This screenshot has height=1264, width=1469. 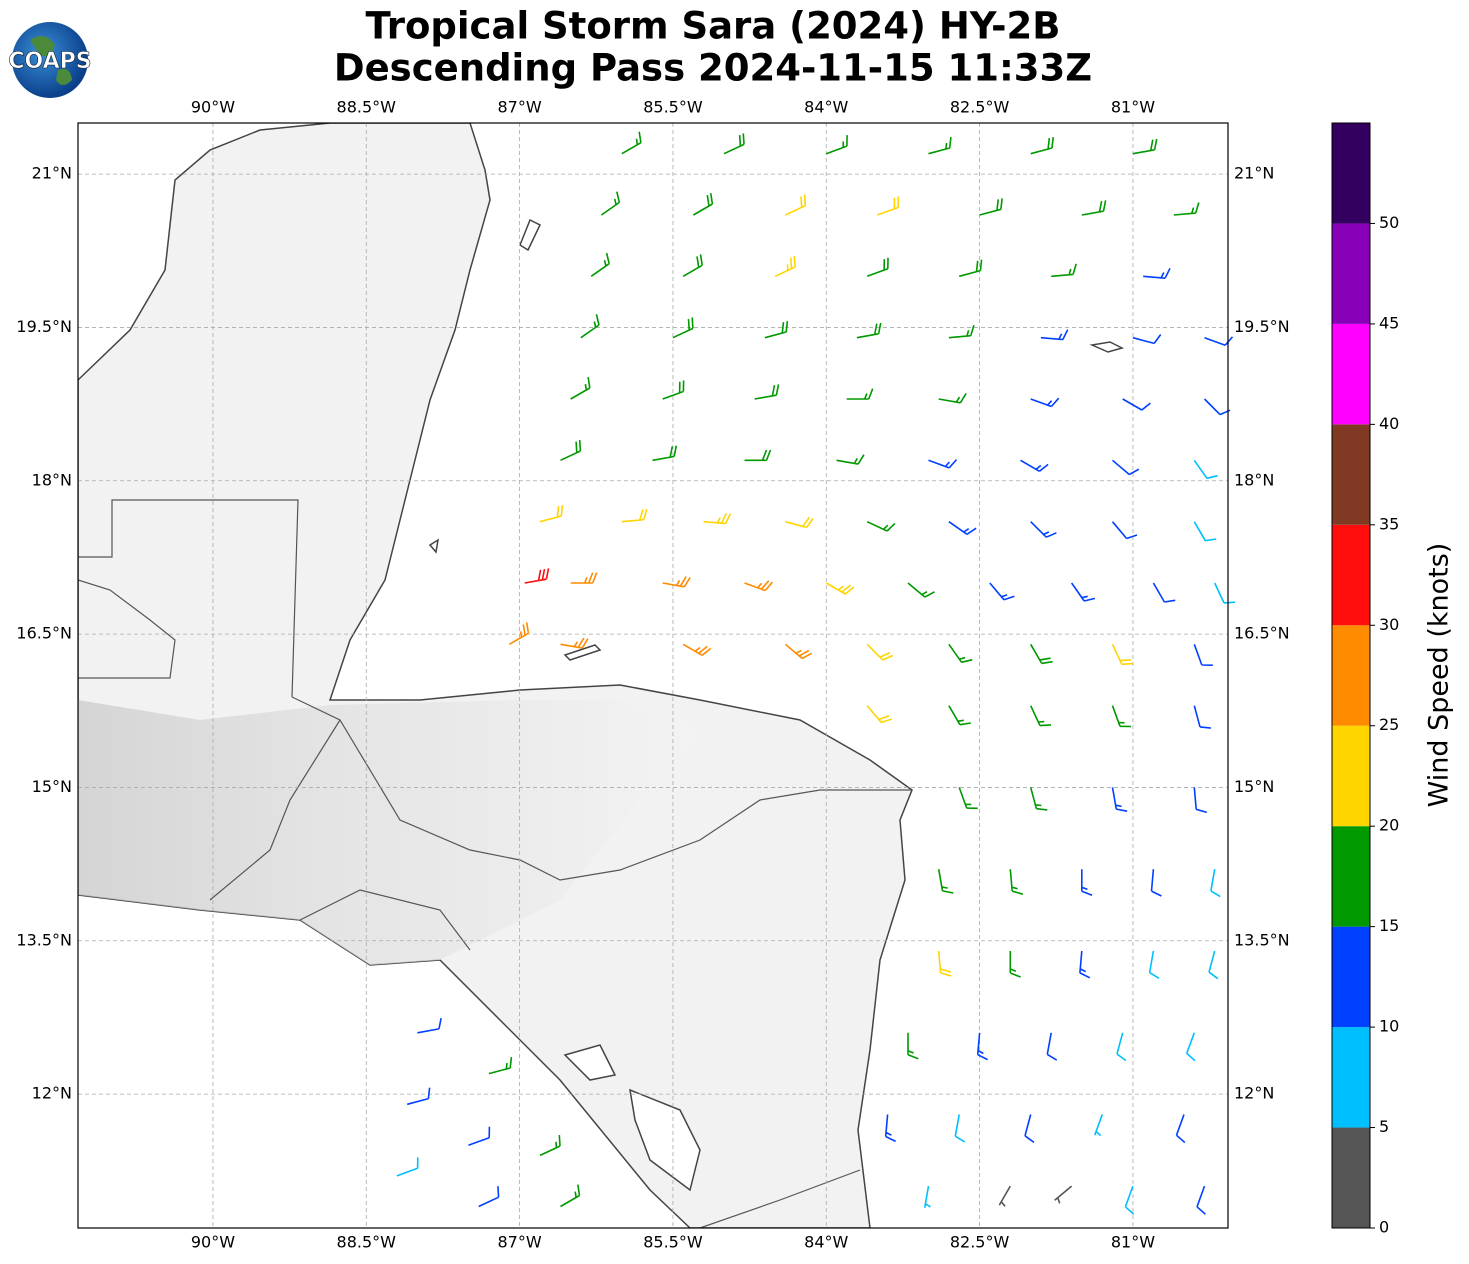 I want to click on logo: COAPS, so click(x=50, y=60).